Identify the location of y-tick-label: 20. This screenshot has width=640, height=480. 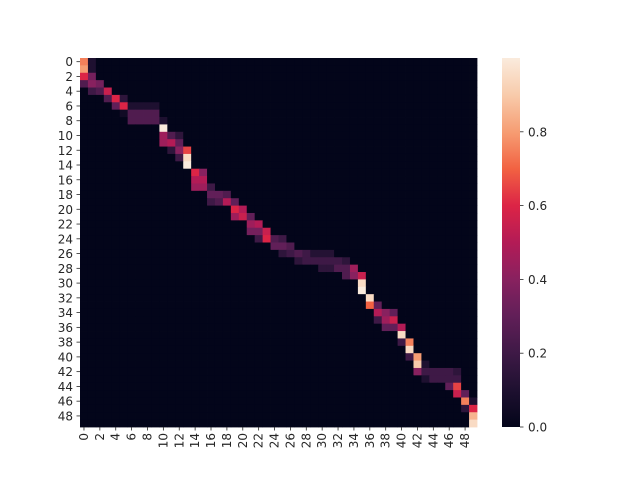
(65, 210).